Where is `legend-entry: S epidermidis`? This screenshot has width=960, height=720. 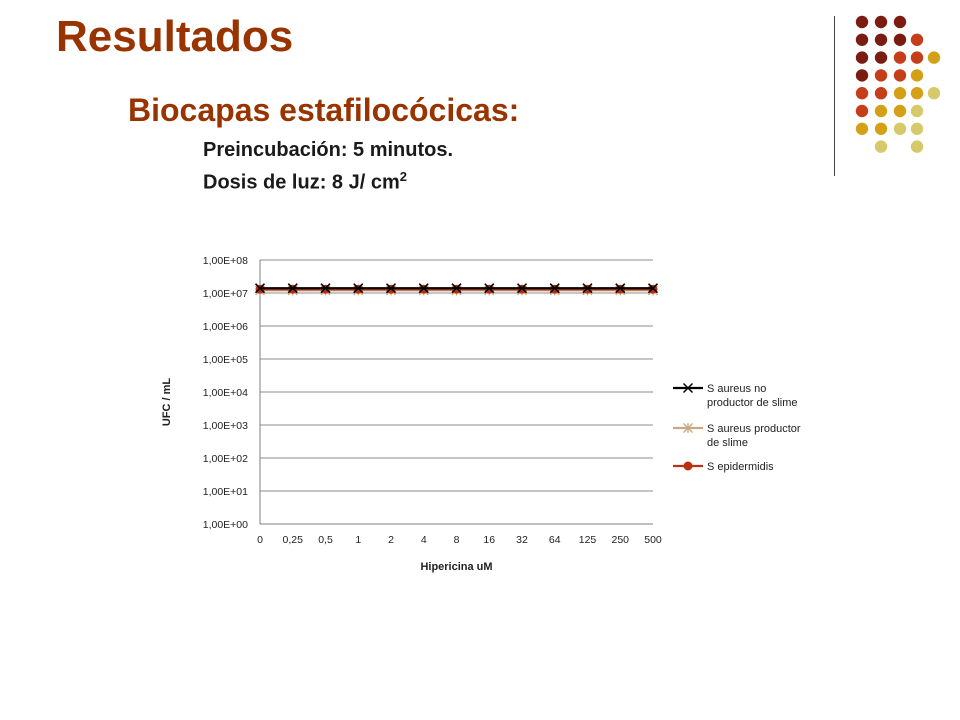 legend-entry: S epidermidis is located at coordinates (723, 467).